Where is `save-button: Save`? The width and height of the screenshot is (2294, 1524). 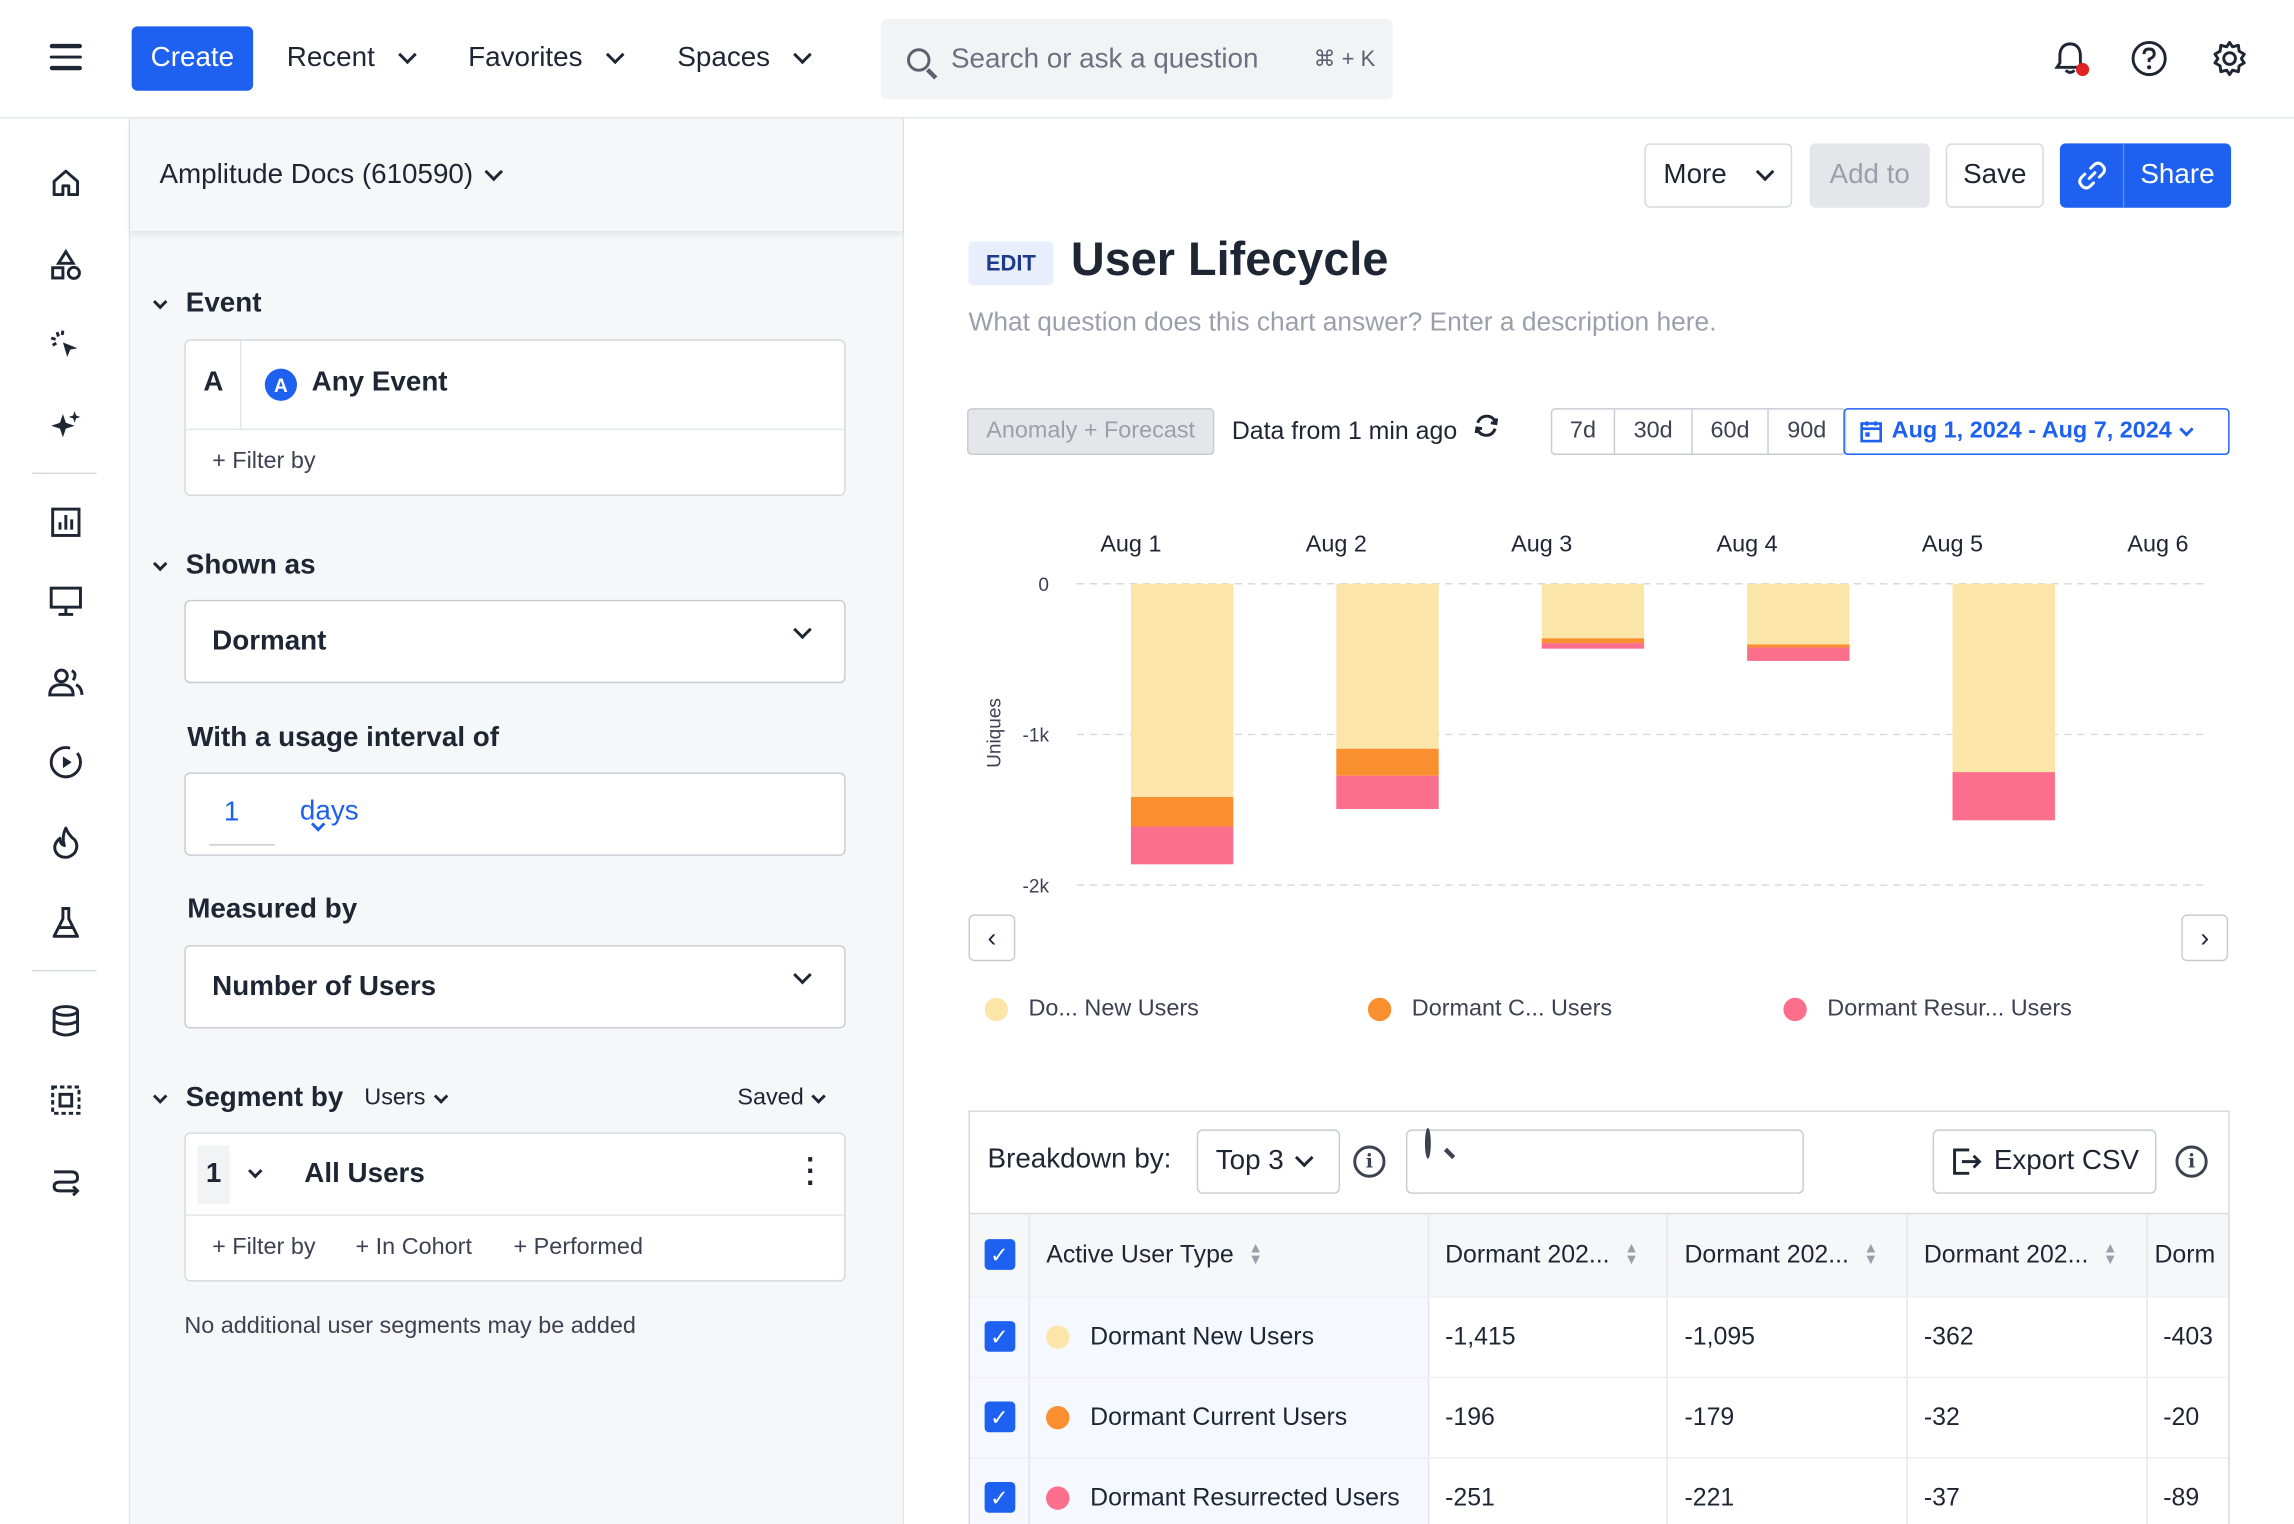
save-button: Save is located at coordinates (1994, 175).